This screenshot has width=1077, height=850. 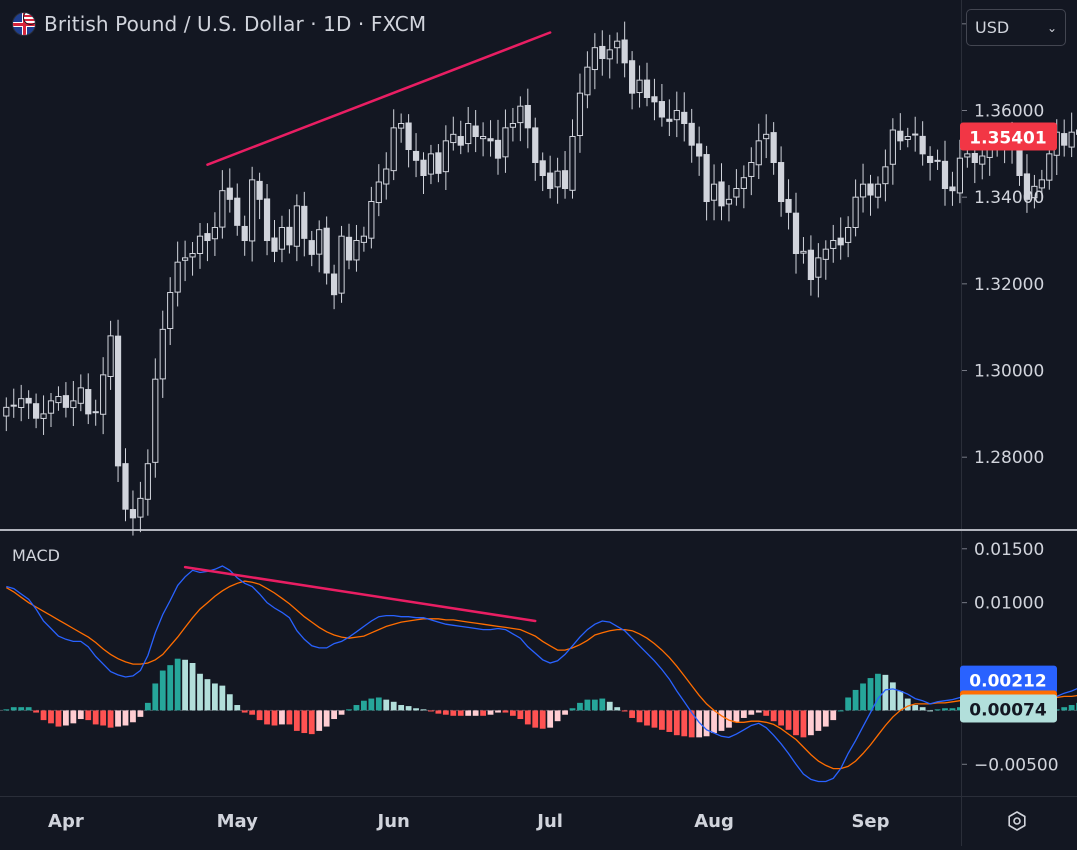 I want to click on time-axis-label: Jun, so click(x=393, y=821).